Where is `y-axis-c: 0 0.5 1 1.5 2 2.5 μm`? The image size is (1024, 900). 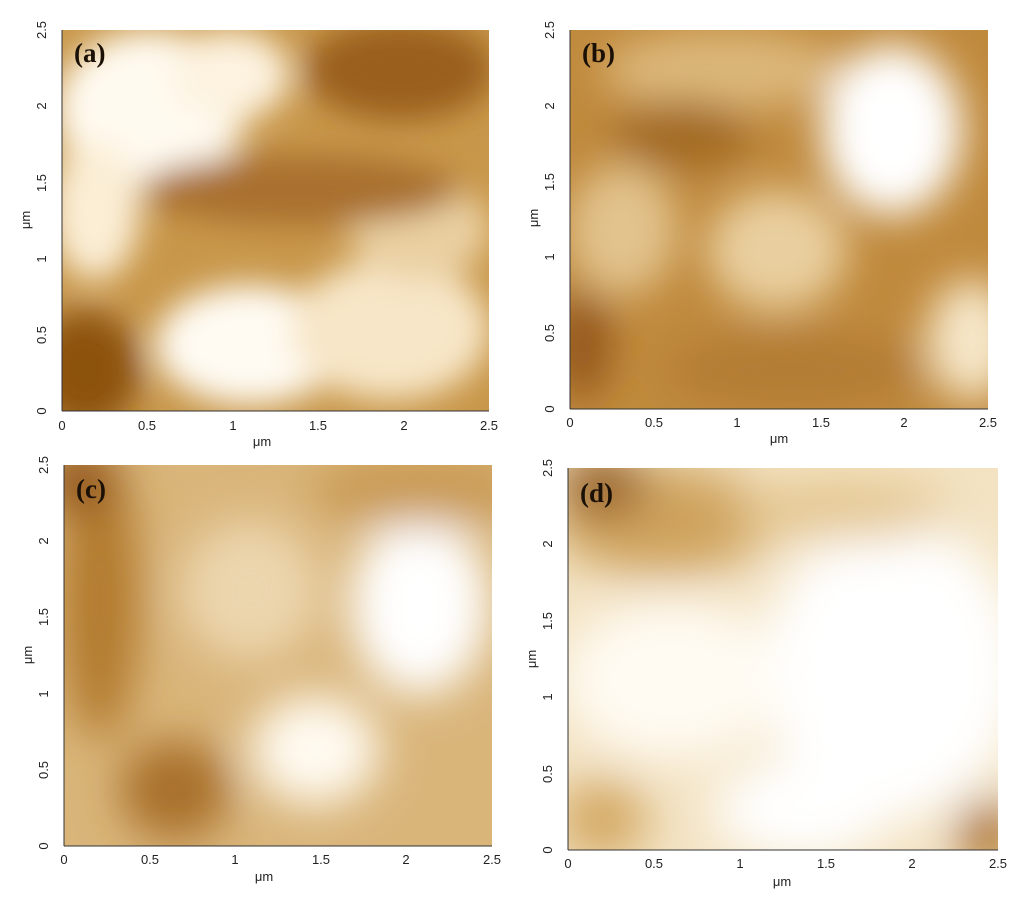 y-axis-c: 0 0.5 1 1.5 2 2.5 μm is located at coordinates (42, 653).